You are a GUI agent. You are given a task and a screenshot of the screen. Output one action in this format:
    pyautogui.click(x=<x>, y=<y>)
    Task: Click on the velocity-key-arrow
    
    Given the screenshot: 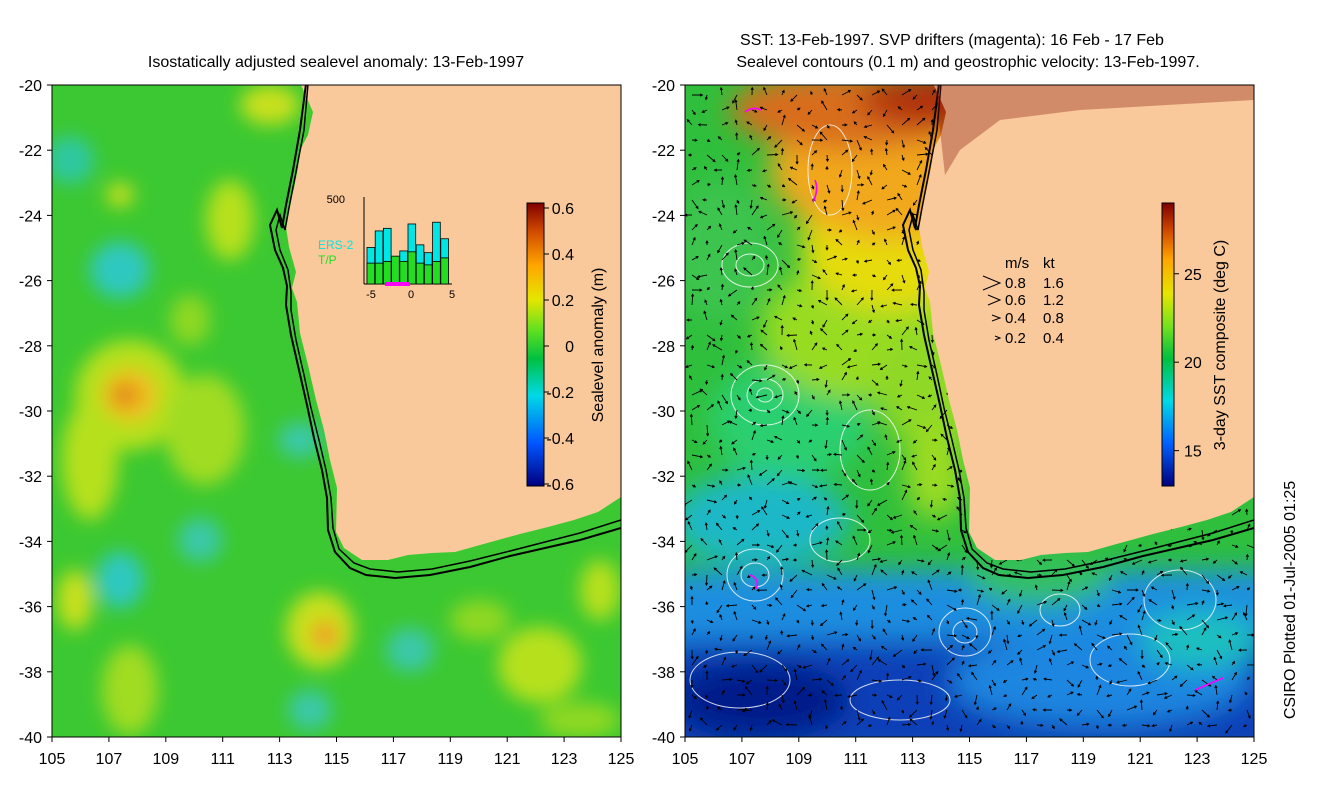 What is the action you would take?
    pyautogui.click(x=992, y=283)
    